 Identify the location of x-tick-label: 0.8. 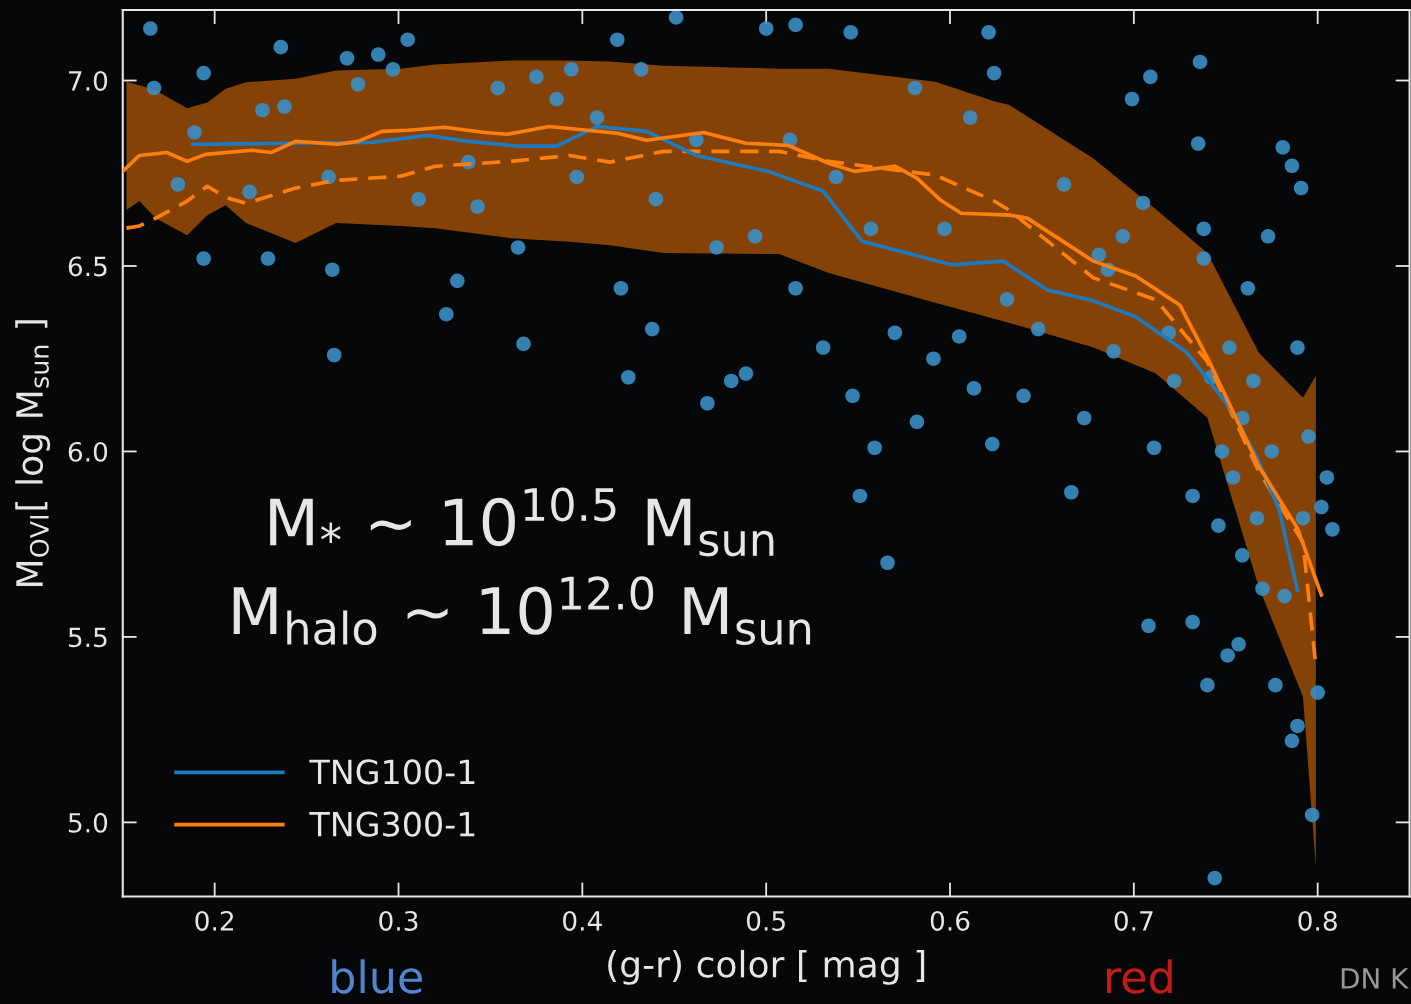
(1317, 920).